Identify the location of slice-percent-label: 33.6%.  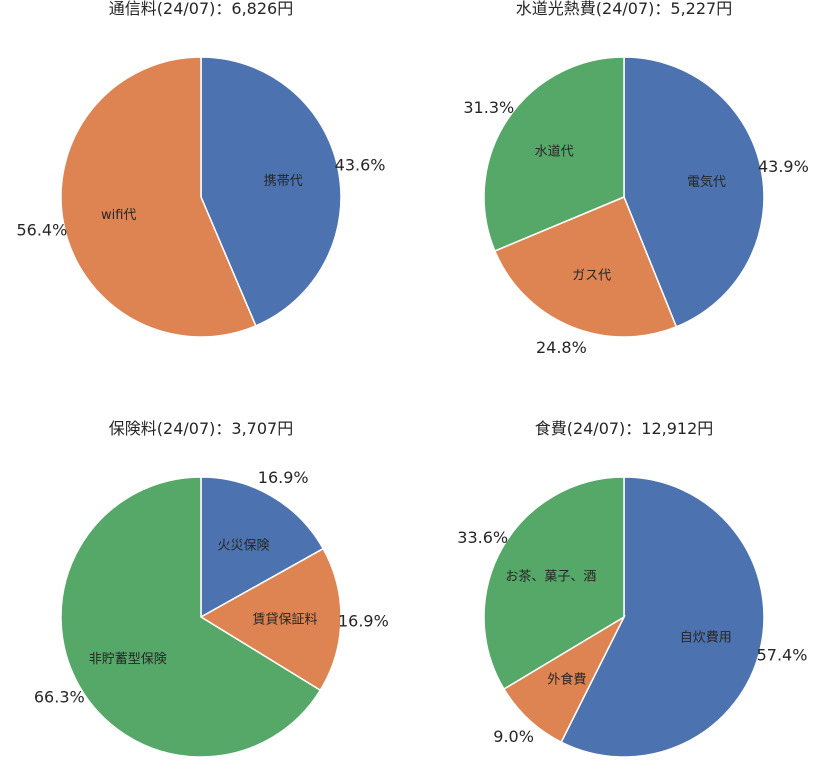
(482, 537).